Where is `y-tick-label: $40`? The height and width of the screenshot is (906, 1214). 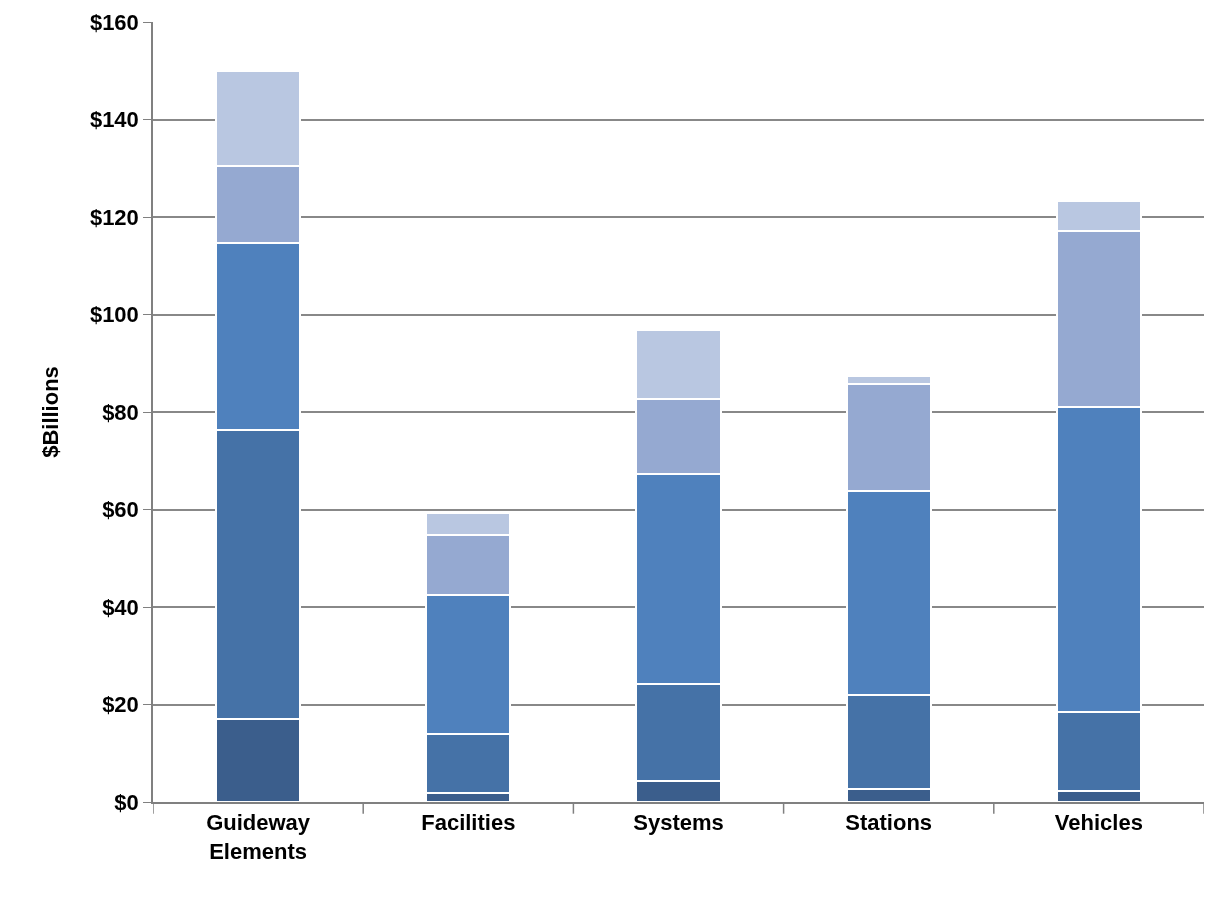 y-tick-label: $40 is located at coordinates (120, 607).